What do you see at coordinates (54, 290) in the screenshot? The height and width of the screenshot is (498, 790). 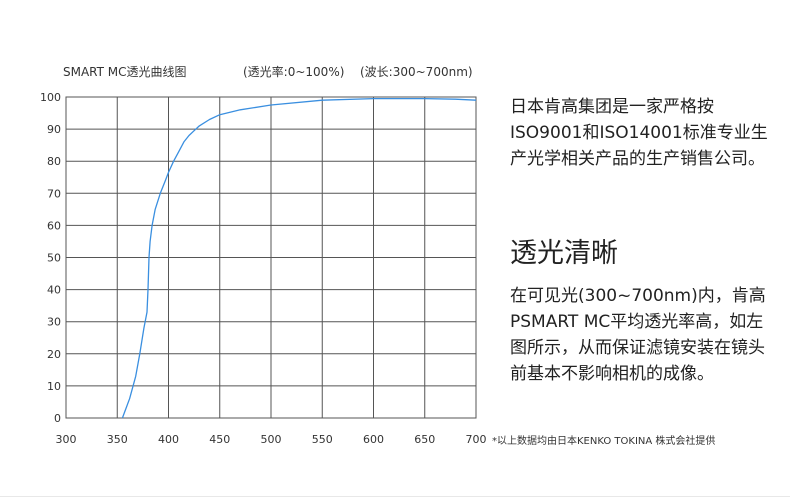 I see `y-tick-label: 40` at bounding box center [54, 290].